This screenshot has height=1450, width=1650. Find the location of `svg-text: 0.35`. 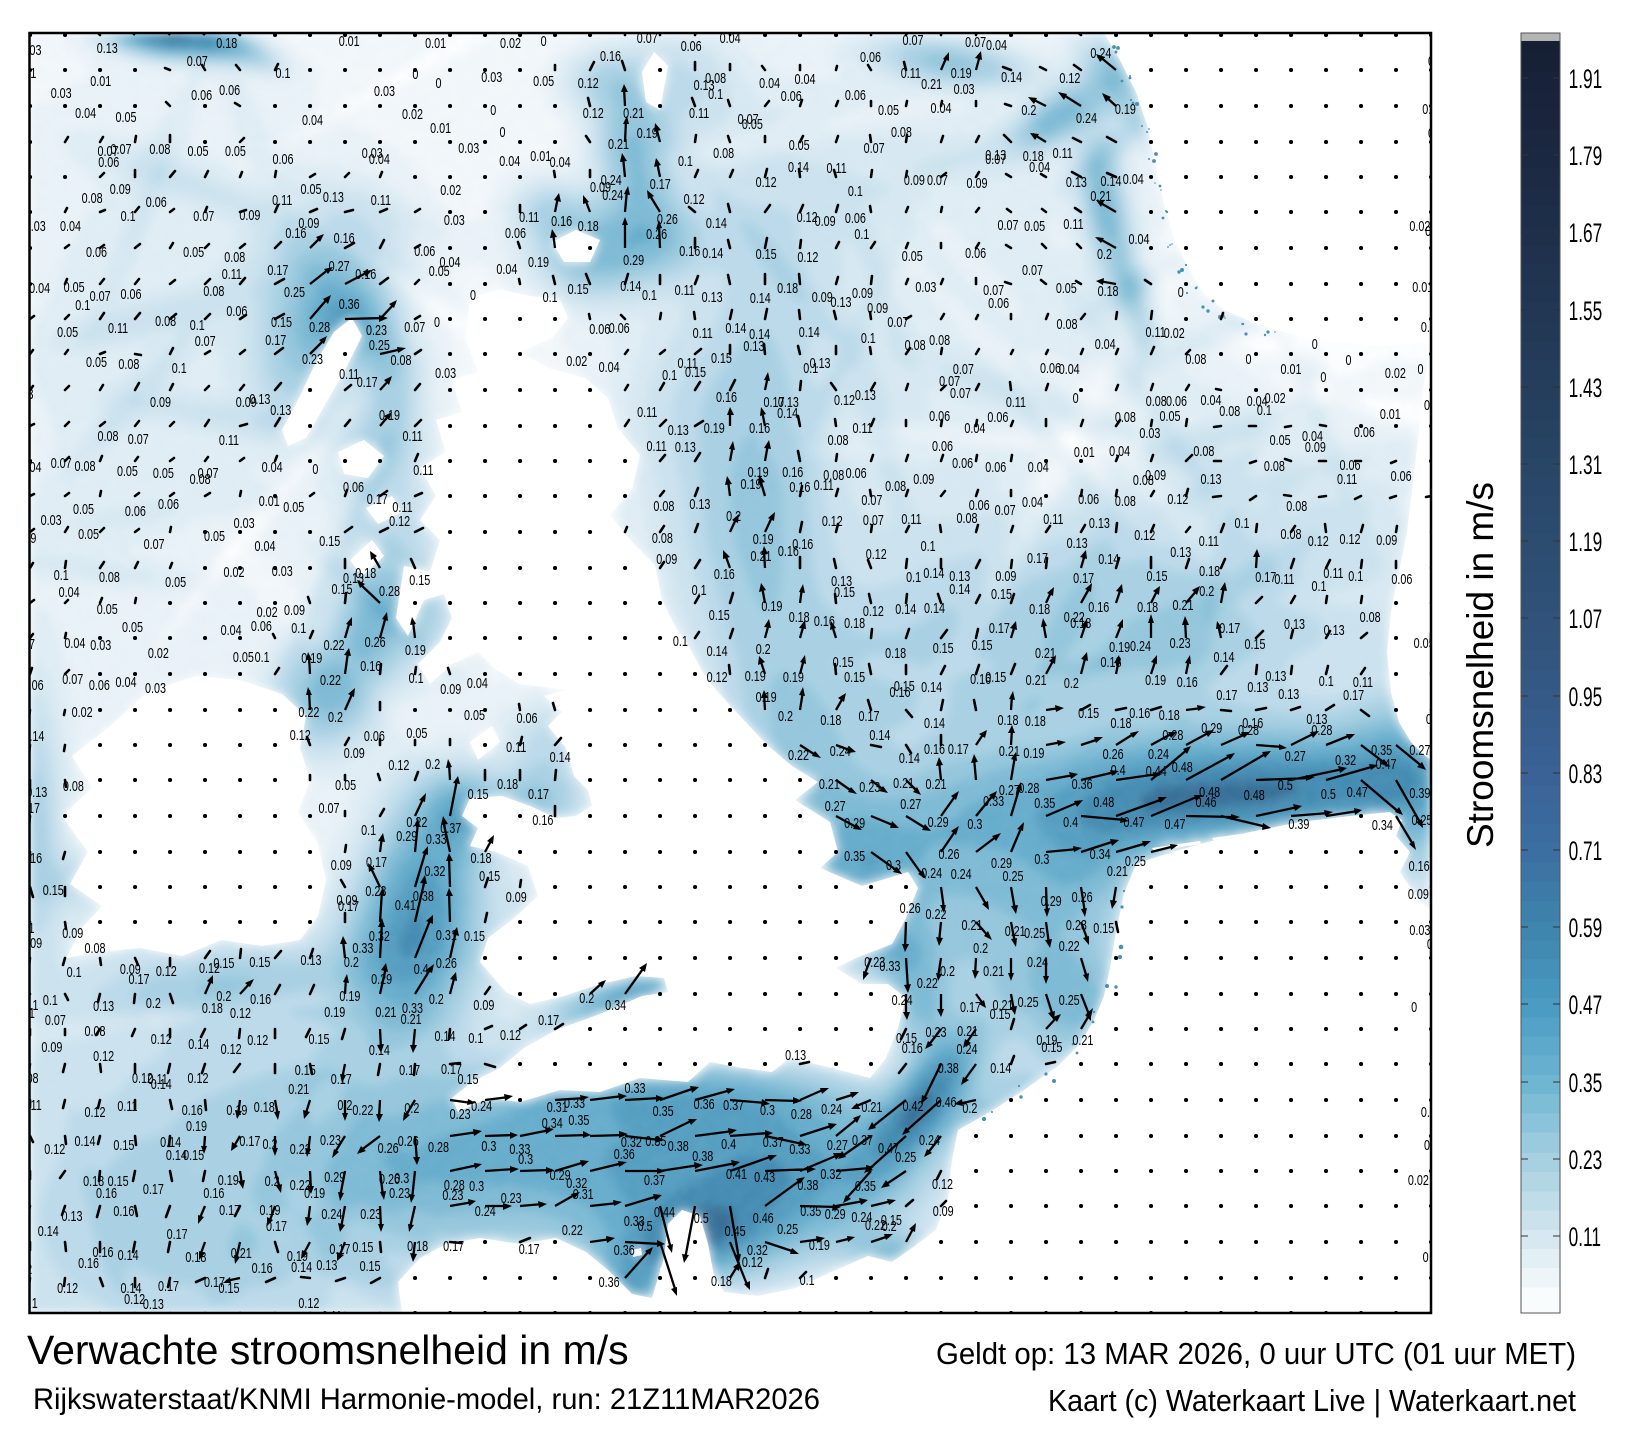

svg-text: 0.35 is located at coordinates (1586, 1082).